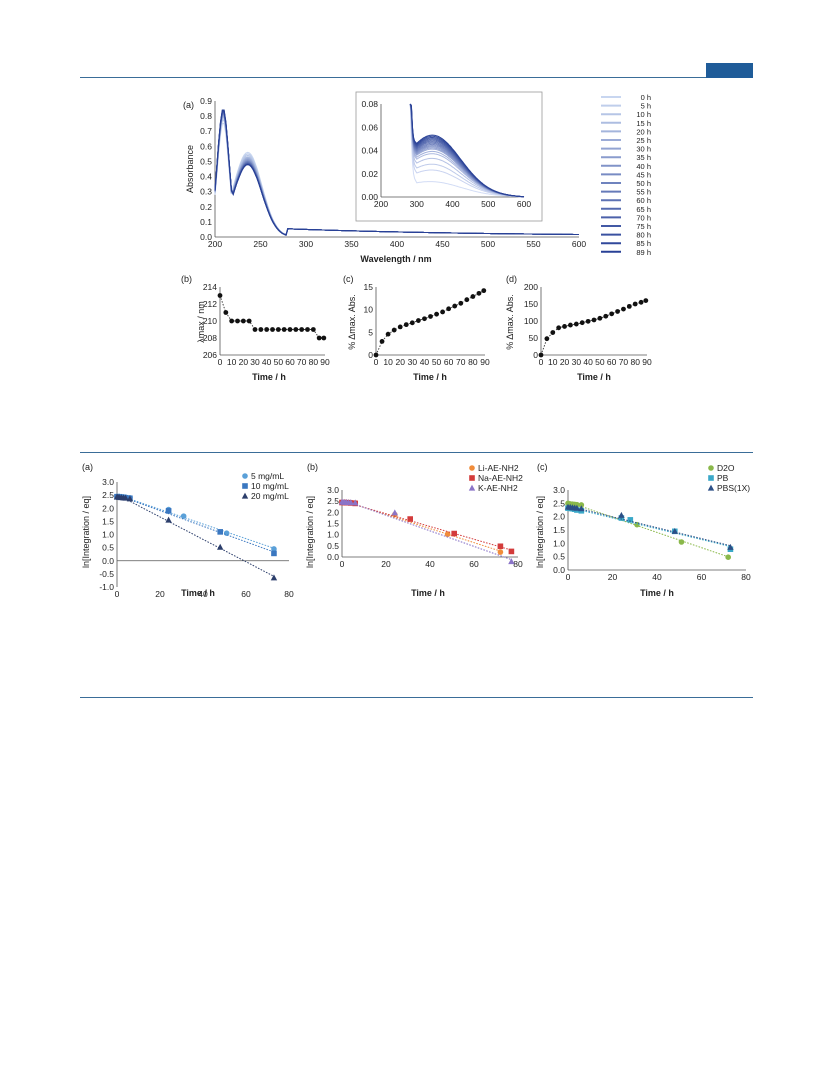 This screenshot has width=833, height=1091. Describe the element at coordinates (649, 527) in the screenshot. I see `nc-fit-line` at that location.